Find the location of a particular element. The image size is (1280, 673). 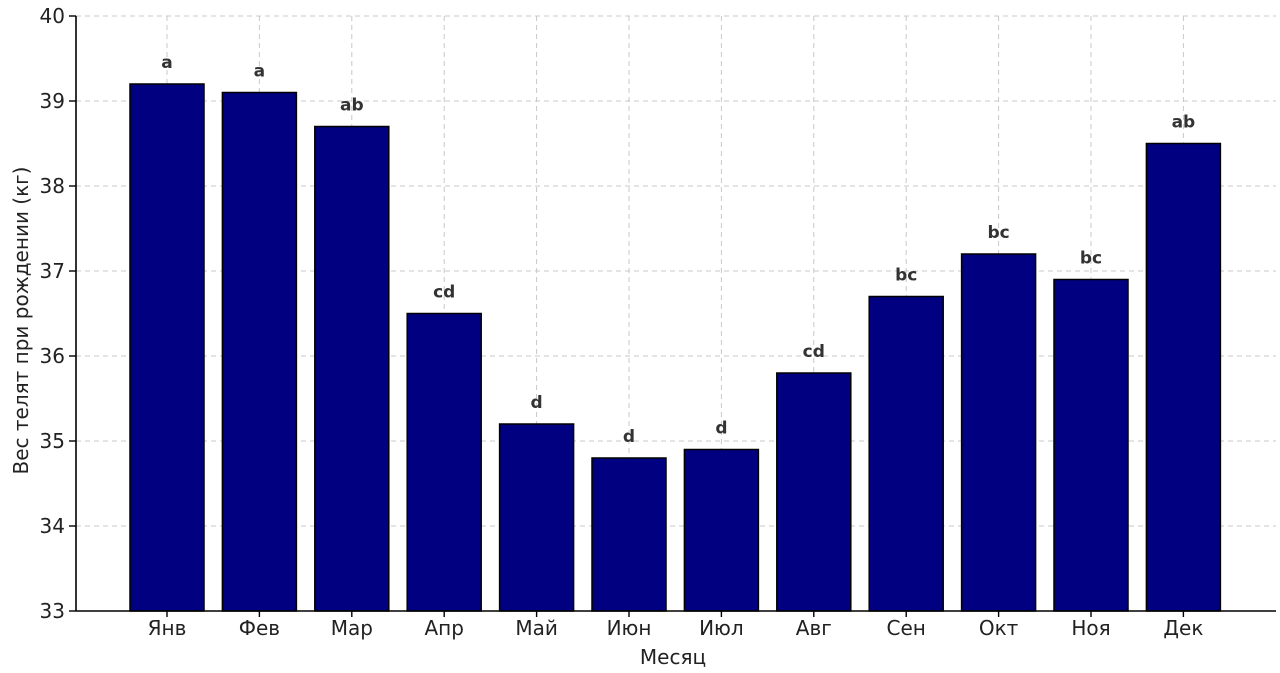

x-tick-label: Мар is located at coordinates (352, 628).